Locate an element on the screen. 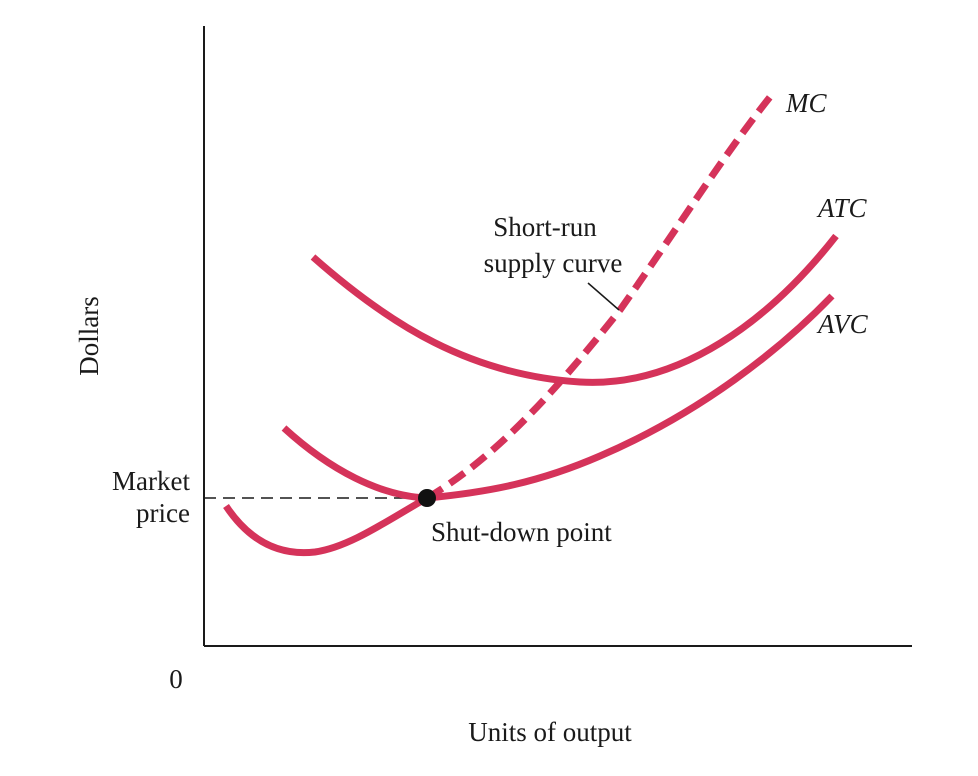 The height and width of the screenshot is (776, 978). shutdown-point-marker is located at coordinates (427, 498).